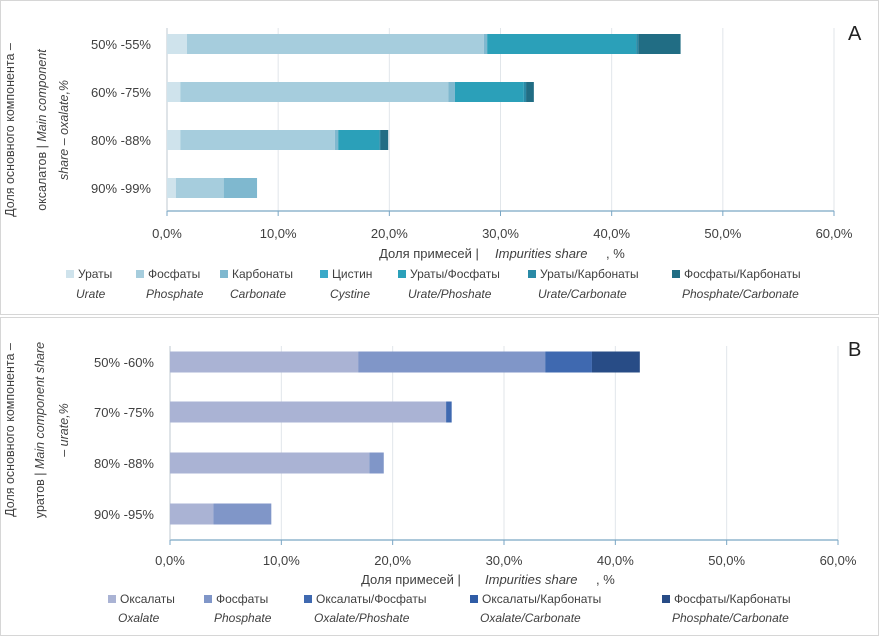 Image resolution: width=880 pixels, height=636 pixels. I want to click on panel-a-legend-label: Ураты/Фосфаты, so click(455, 274).